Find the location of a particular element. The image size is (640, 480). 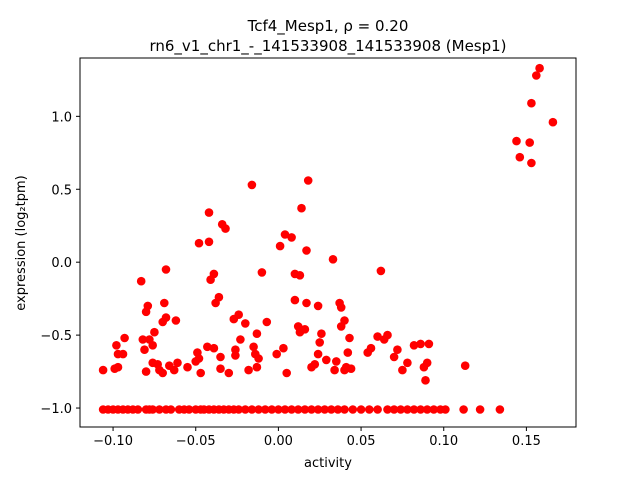

y-tick-label: −1.0 is located at coordinates (56, 409).